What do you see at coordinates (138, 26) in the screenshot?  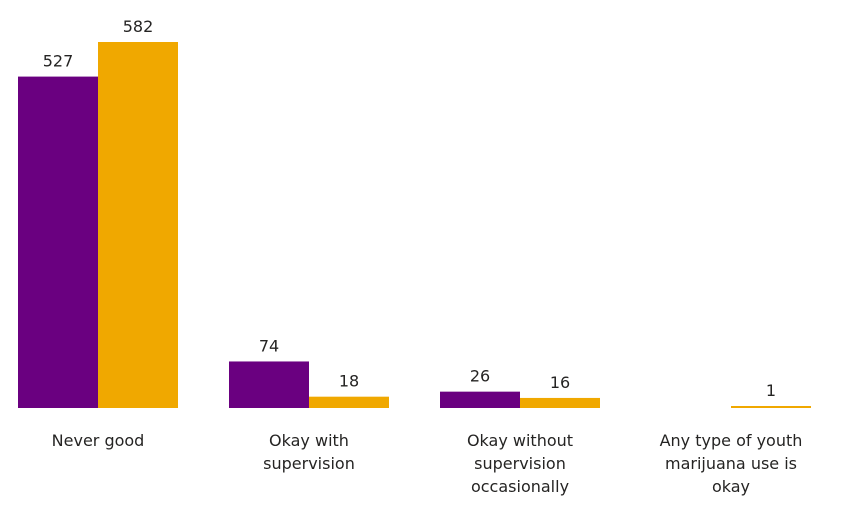 I see `data-label-s2-1: 582` at bounding box center [138, 26].